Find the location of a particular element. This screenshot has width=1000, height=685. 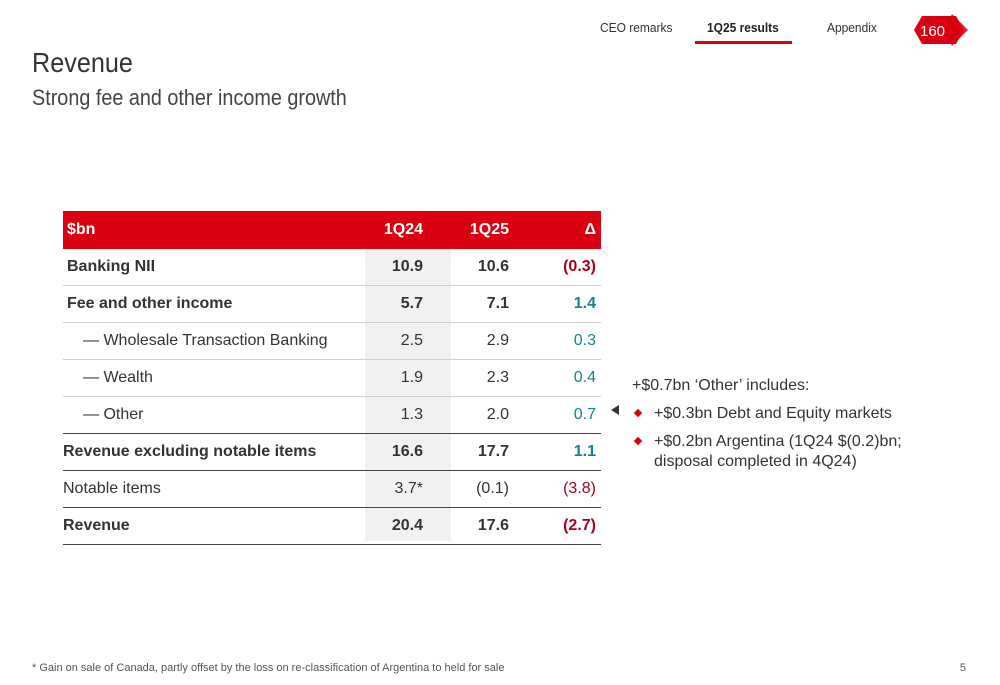

value-delta: 0.3 is located at coordinates (584, 340).